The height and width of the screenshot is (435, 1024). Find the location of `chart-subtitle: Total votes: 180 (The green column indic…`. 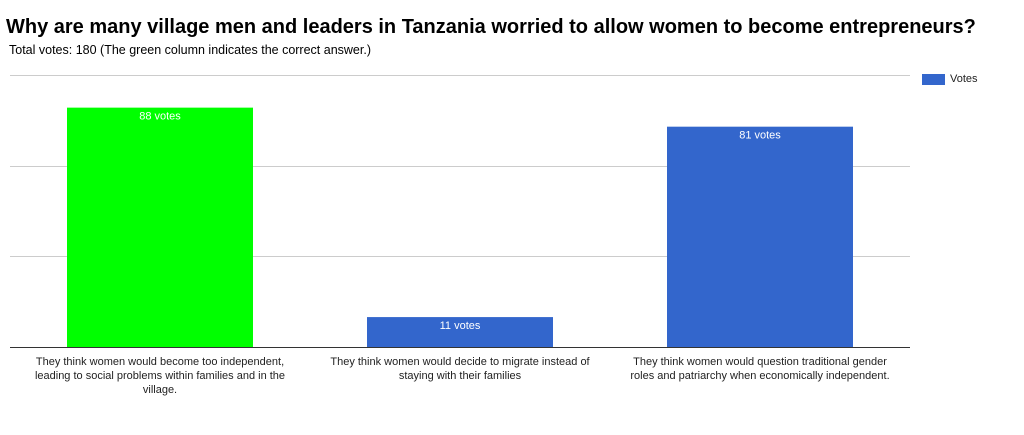

chart-subtitle: Total votes: 180 (The green column indic… is located at coordinates (190, 50).